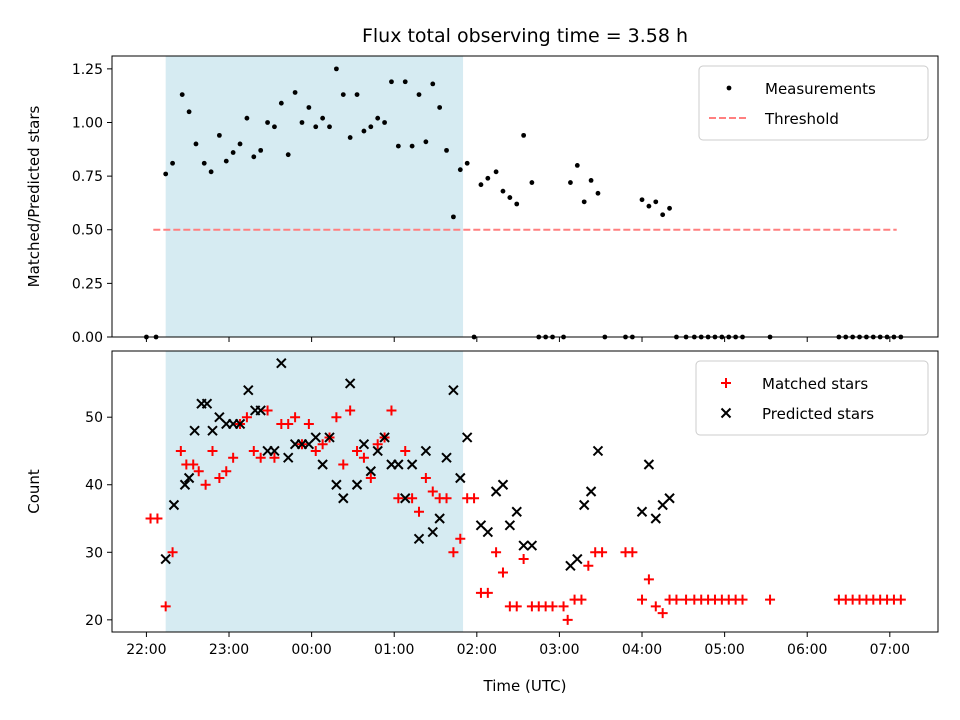 This screenshot has height=720, width=960. What do you see at coordinates (642, 650) in the screenshot?
I see `bottom-chart-xtick-label: 04:00` at bounding box center [642, 650].